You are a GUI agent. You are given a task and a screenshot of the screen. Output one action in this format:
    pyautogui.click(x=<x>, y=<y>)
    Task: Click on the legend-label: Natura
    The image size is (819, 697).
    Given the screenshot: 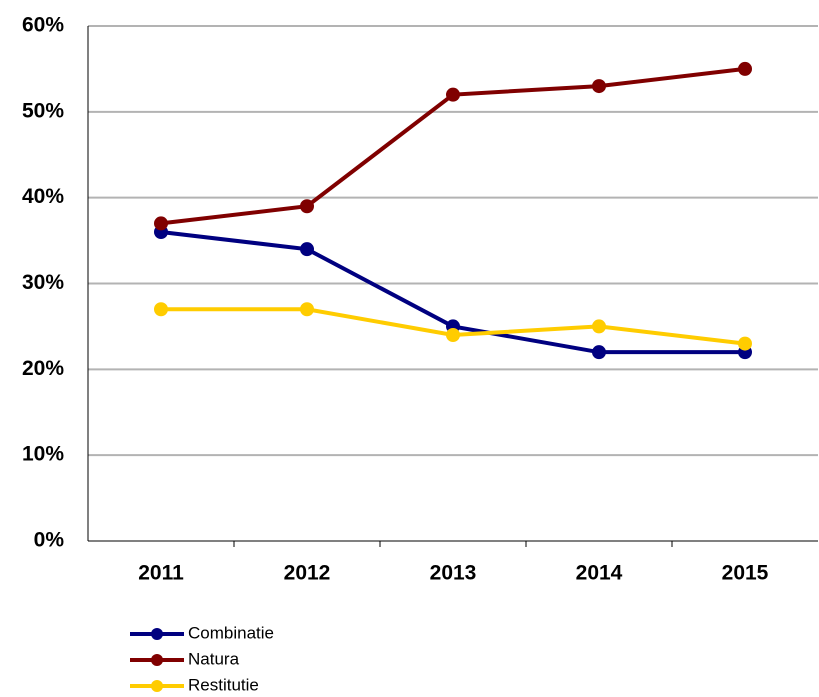 What is the action you would take?
    pyautogui.click(x=214, y=658)
    